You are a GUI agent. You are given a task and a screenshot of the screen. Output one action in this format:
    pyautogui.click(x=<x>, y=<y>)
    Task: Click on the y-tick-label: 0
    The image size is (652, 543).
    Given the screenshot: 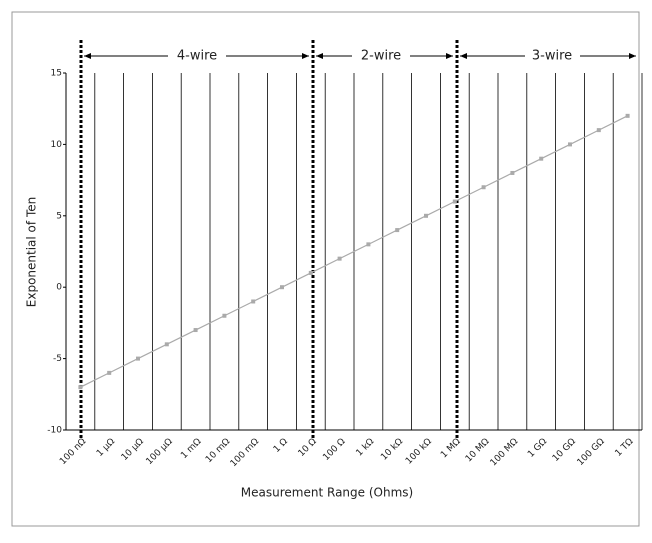 What is the action you would take?
    pyautogui.click(x=59, y=288)
    